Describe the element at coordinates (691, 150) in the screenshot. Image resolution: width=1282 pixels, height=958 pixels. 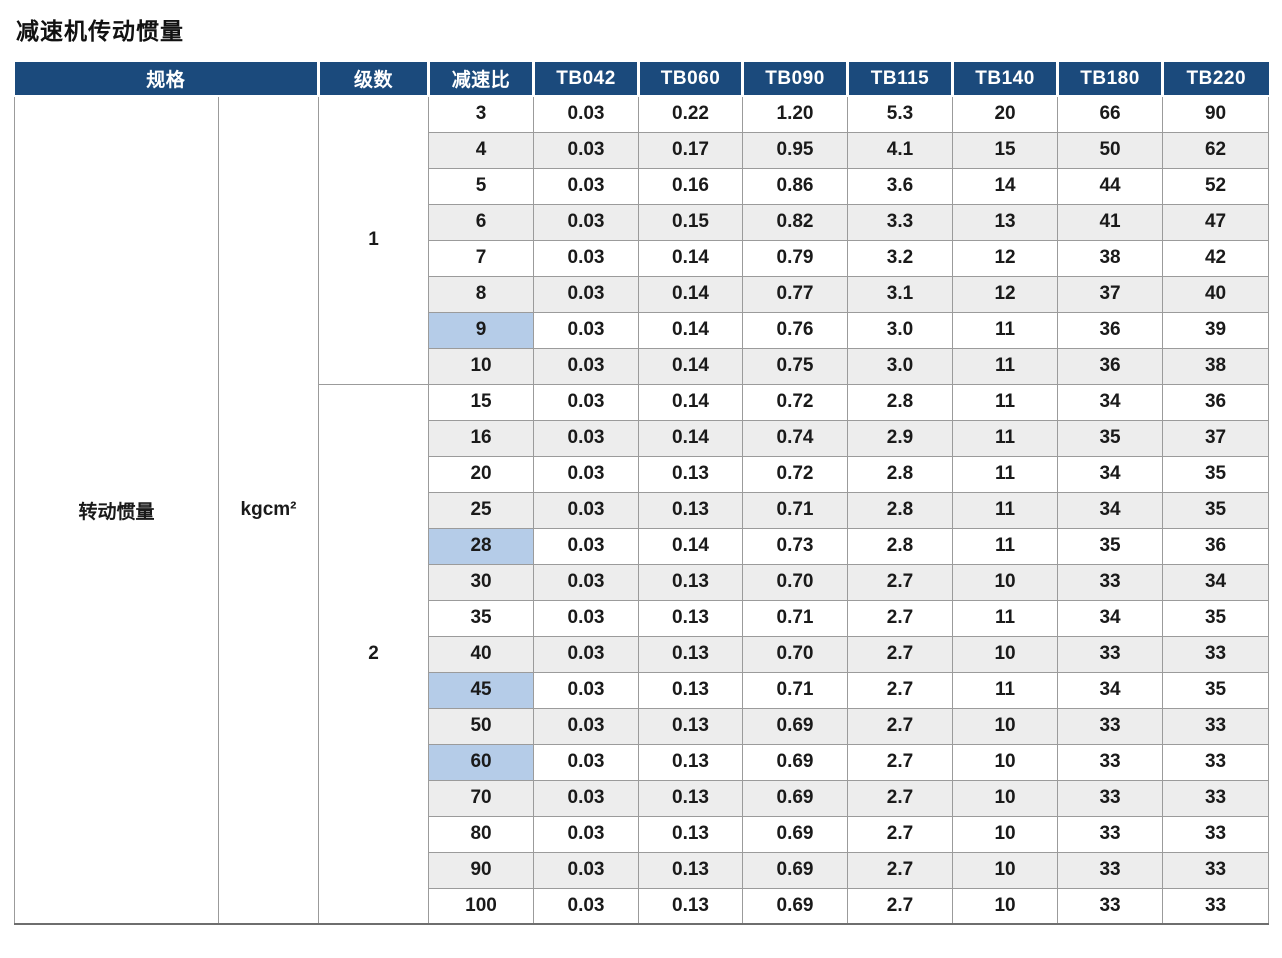
I see `value-cell-tb060: 0.17` at that location.